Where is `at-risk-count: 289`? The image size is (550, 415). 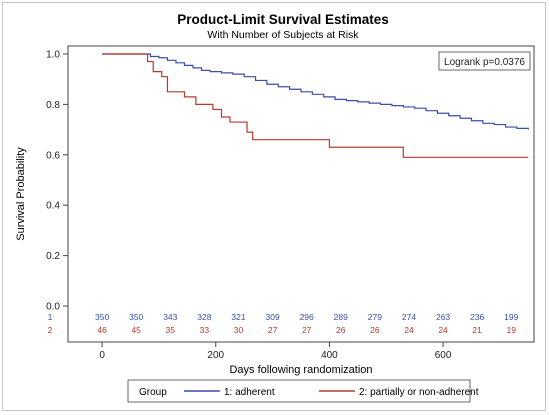
at-risk-count: 289 is located at coordinates (341, 317).